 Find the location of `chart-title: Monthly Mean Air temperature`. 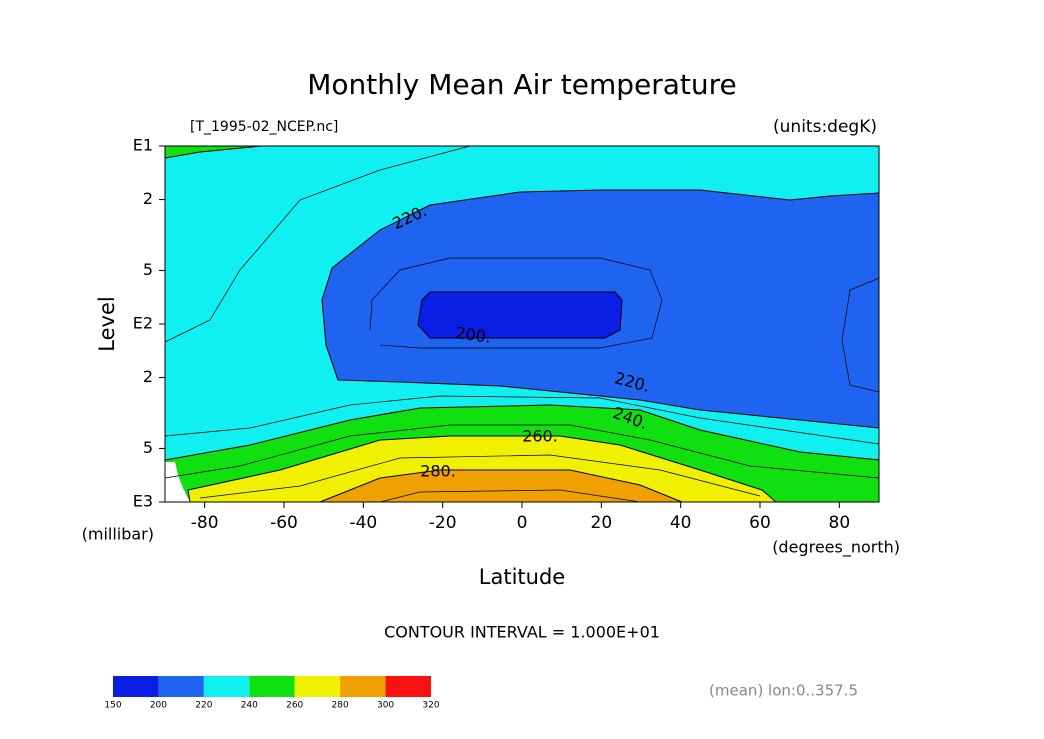

chart-title: Monthly Mean Air temperature is located at coordinates (522, 84).